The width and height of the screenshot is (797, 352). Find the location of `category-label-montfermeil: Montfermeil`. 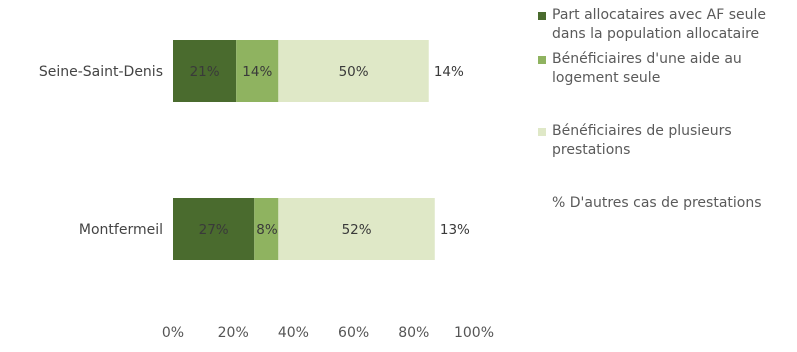

category-label-montfermeil: Montfermeil is located at coordinates (121, 230).